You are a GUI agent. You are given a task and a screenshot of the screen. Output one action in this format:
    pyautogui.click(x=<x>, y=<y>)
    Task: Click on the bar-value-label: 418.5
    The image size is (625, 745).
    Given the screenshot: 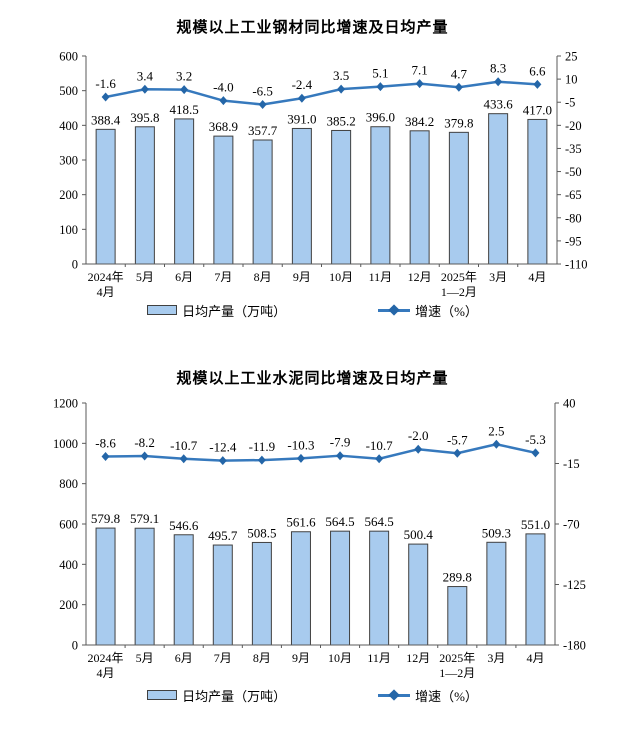 What is the action you would take?
    pyautogui.click(x=184, y=109)
    